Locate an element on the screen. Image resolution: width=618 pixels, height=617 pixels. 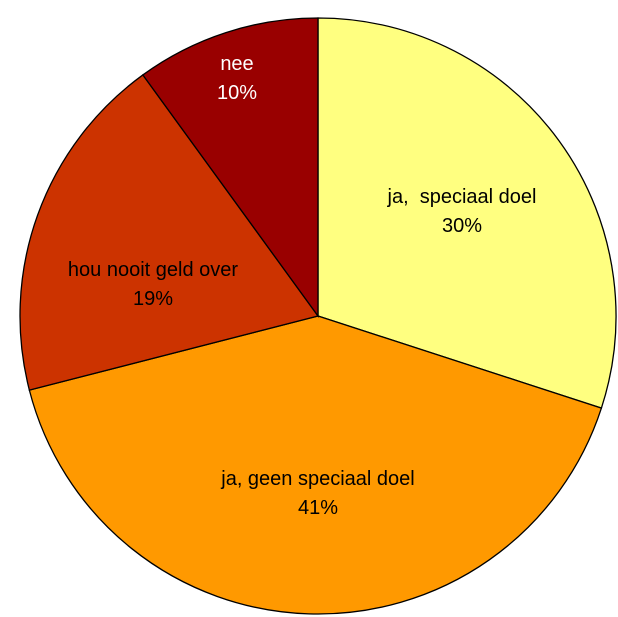
slice is located at coordinates (230, 168).